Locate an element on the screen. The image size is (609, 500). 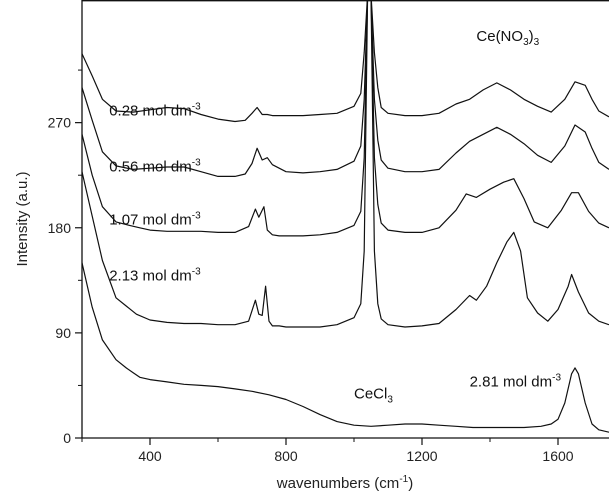
x-axis-label: wavenumbers (cm-1) is located at coordinates (344, 483).